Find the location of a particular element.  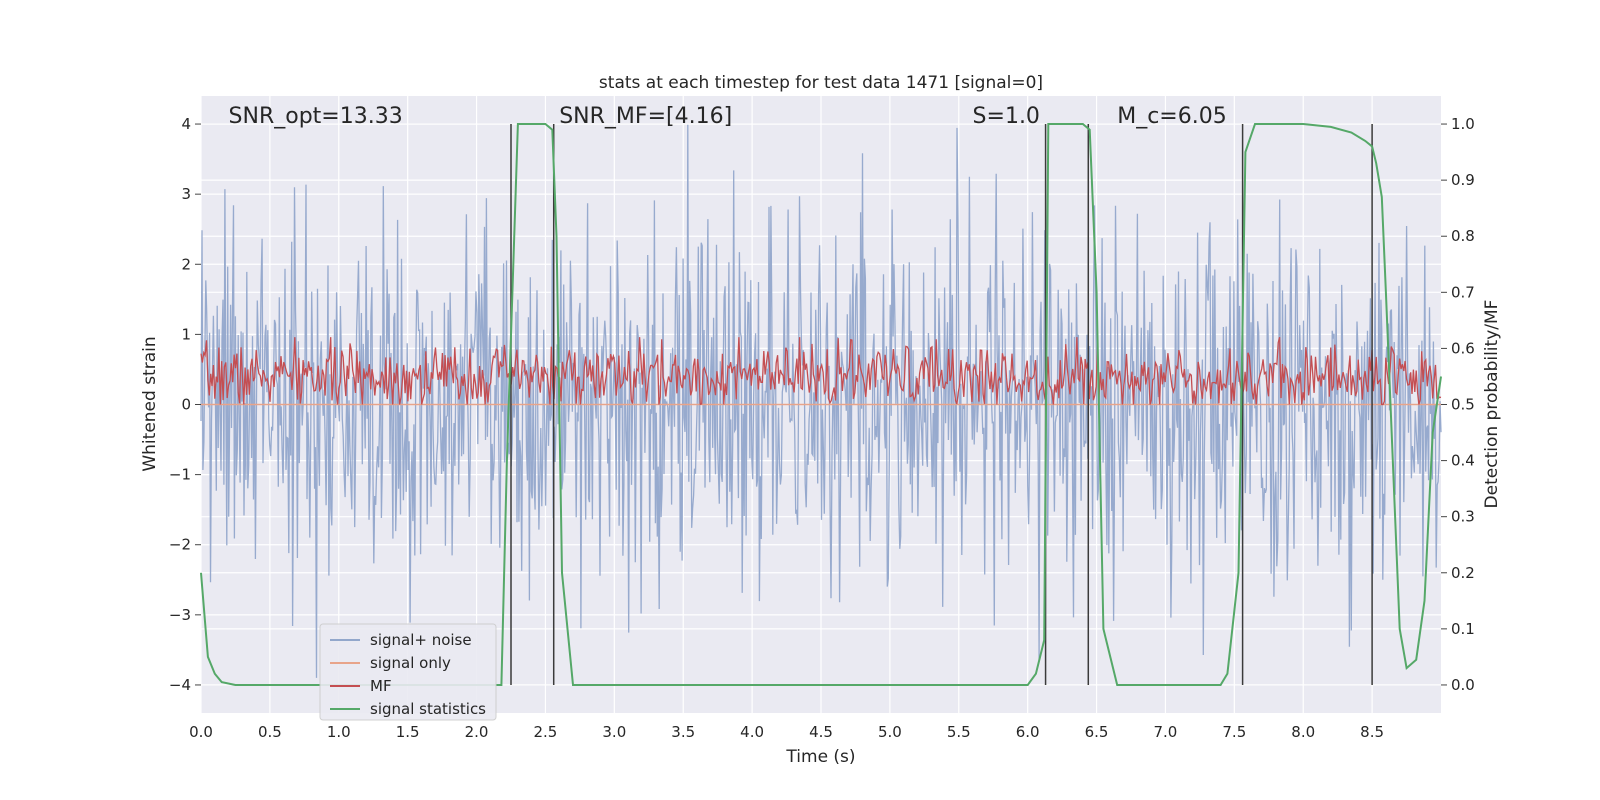

line-mf is located at coordinates (821, 371).